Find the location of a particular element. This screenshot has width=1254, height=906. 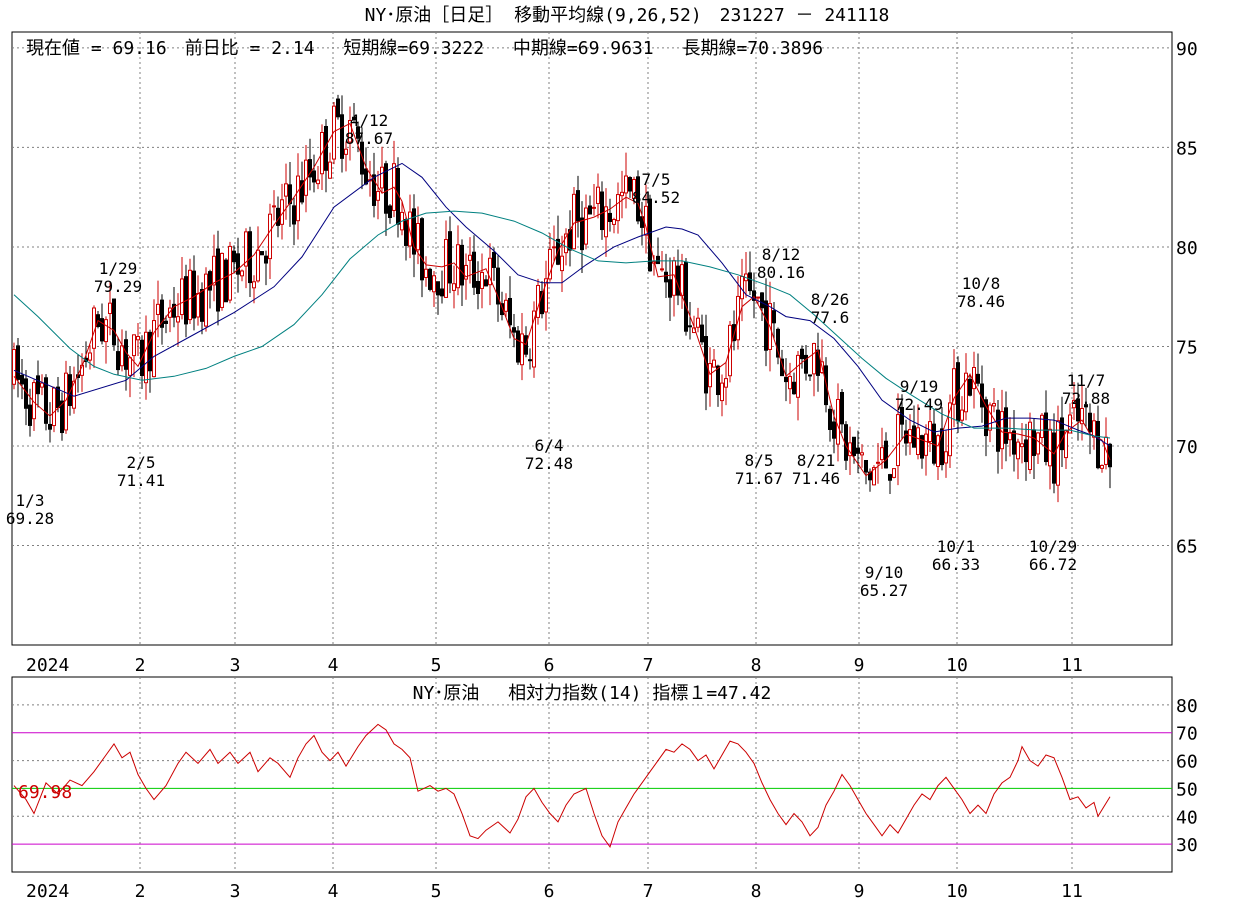

rsi-current-value: 69.98 is located at coordinates (45, 792).